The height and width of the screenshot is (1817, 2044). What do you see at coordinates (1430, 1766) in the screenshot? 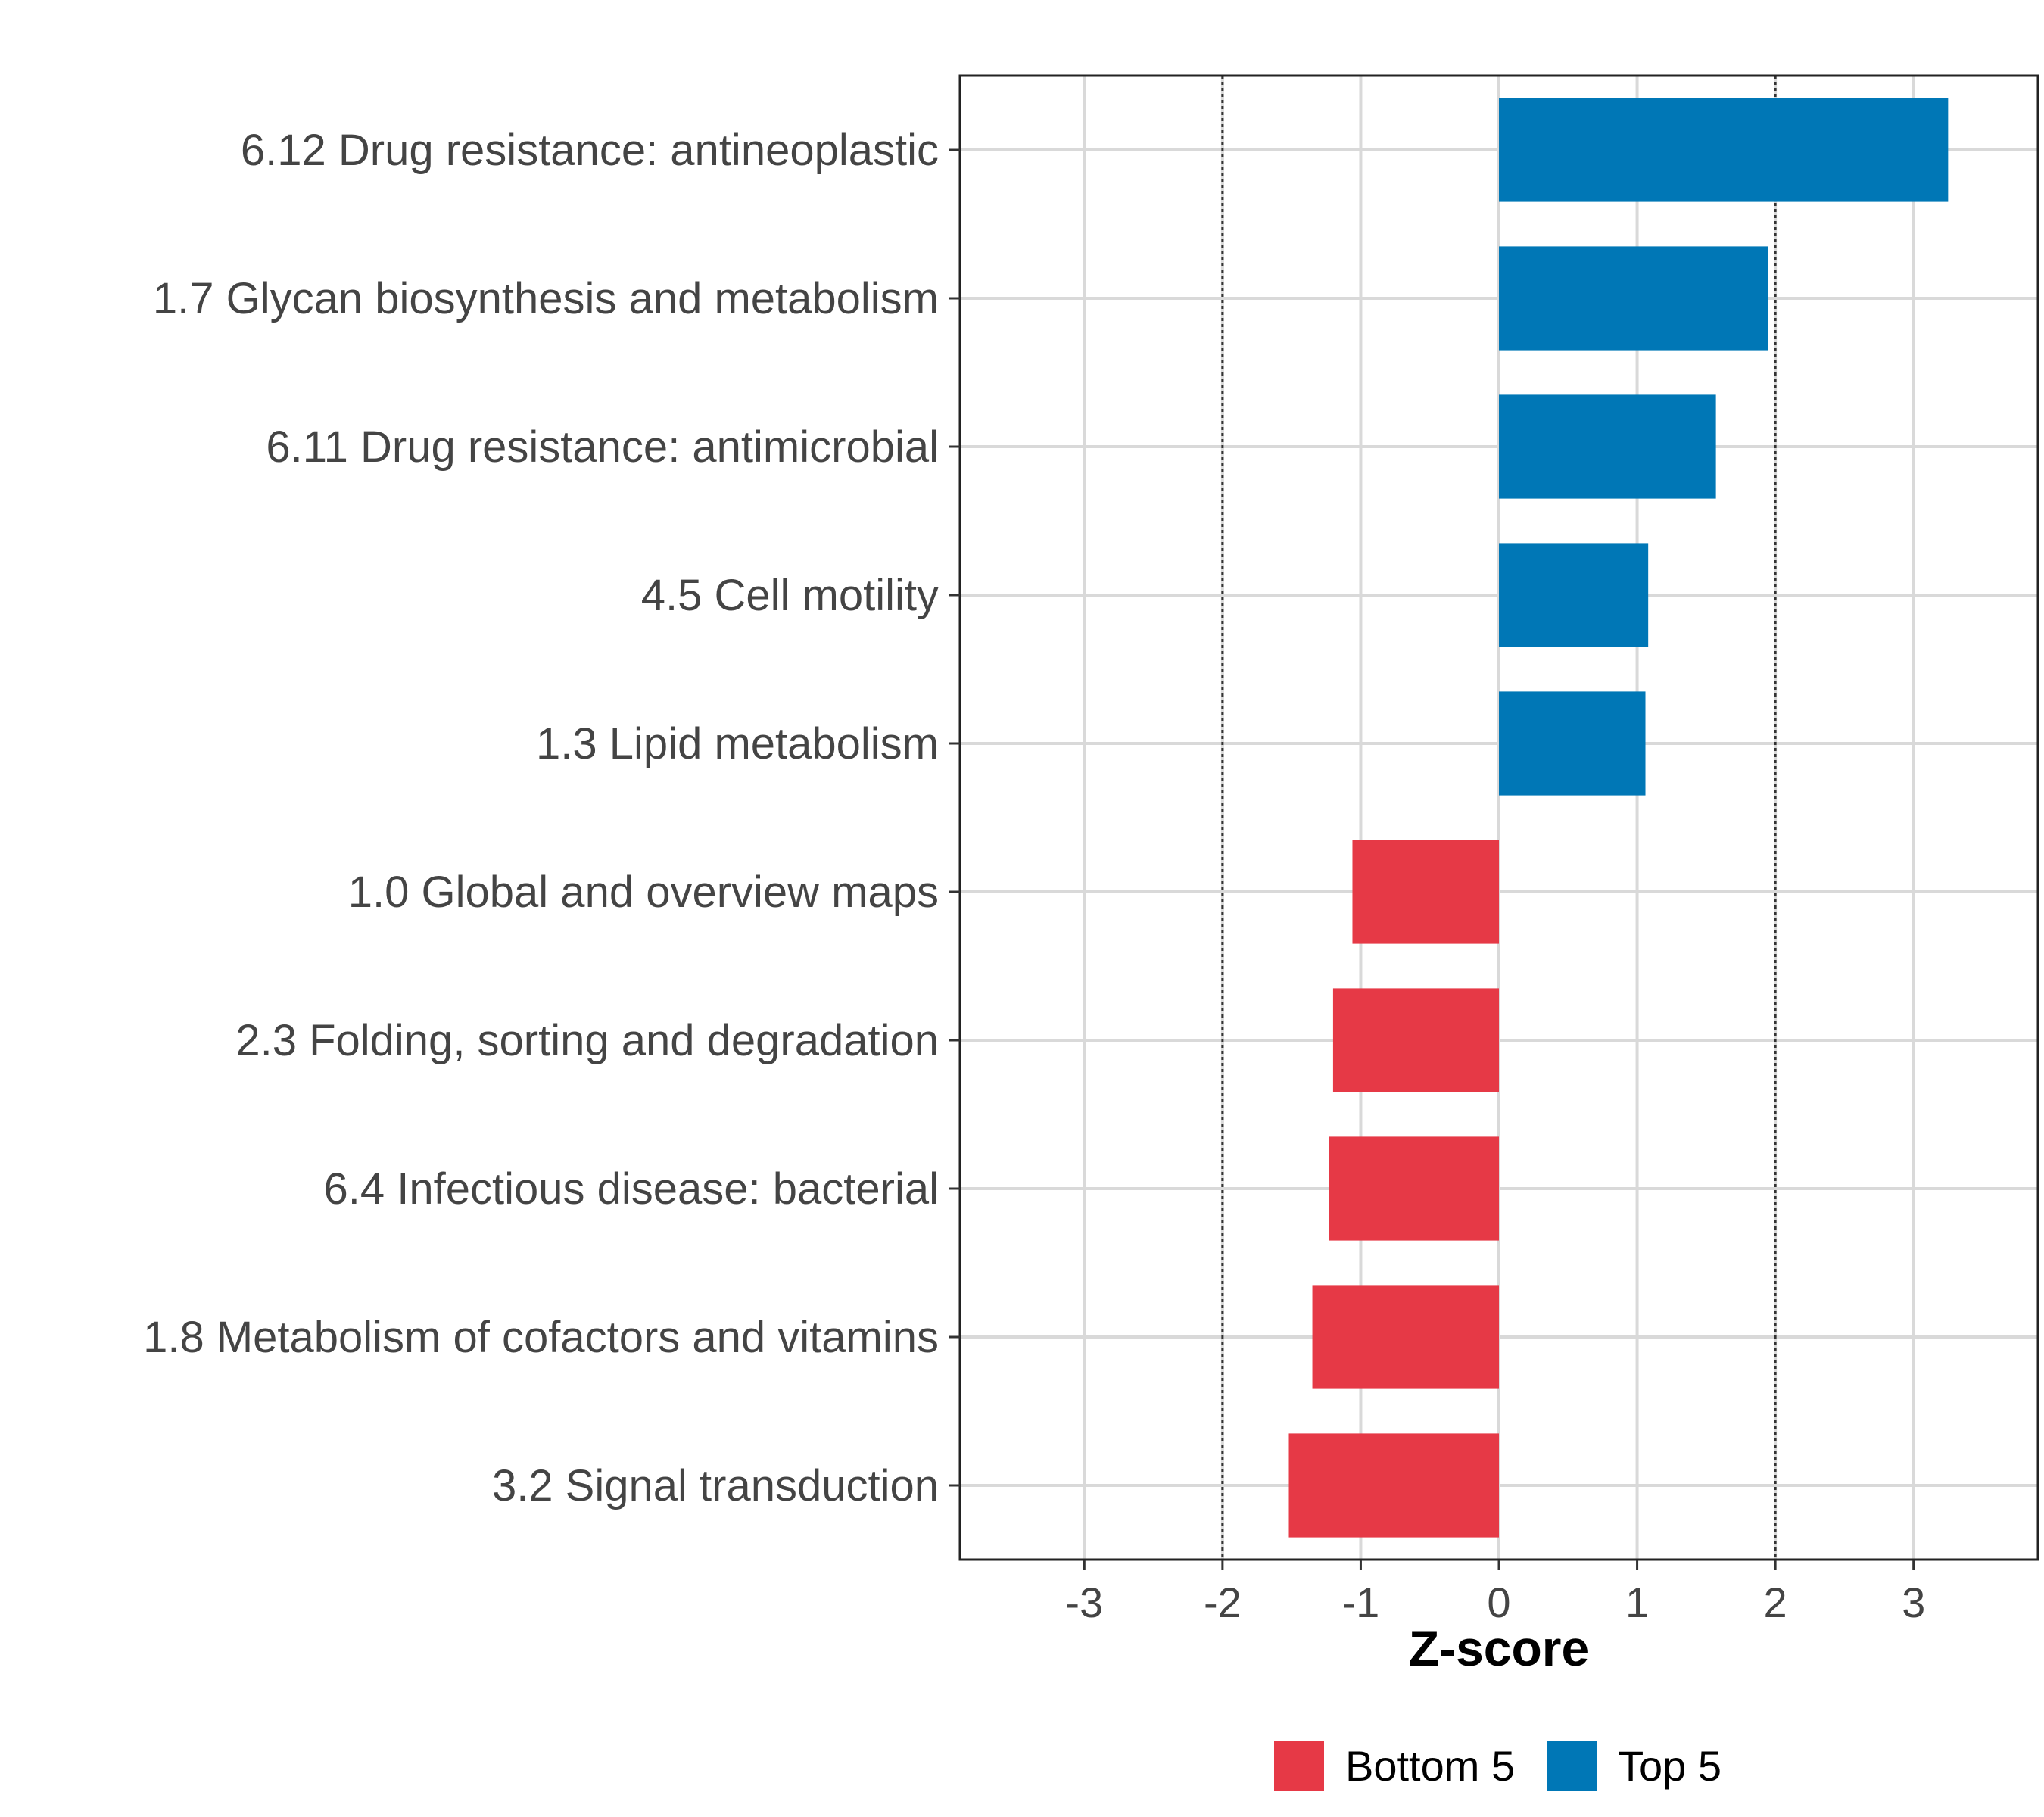
I see `legend-label: Bottom 5` at bounding box center [1430, 1766].